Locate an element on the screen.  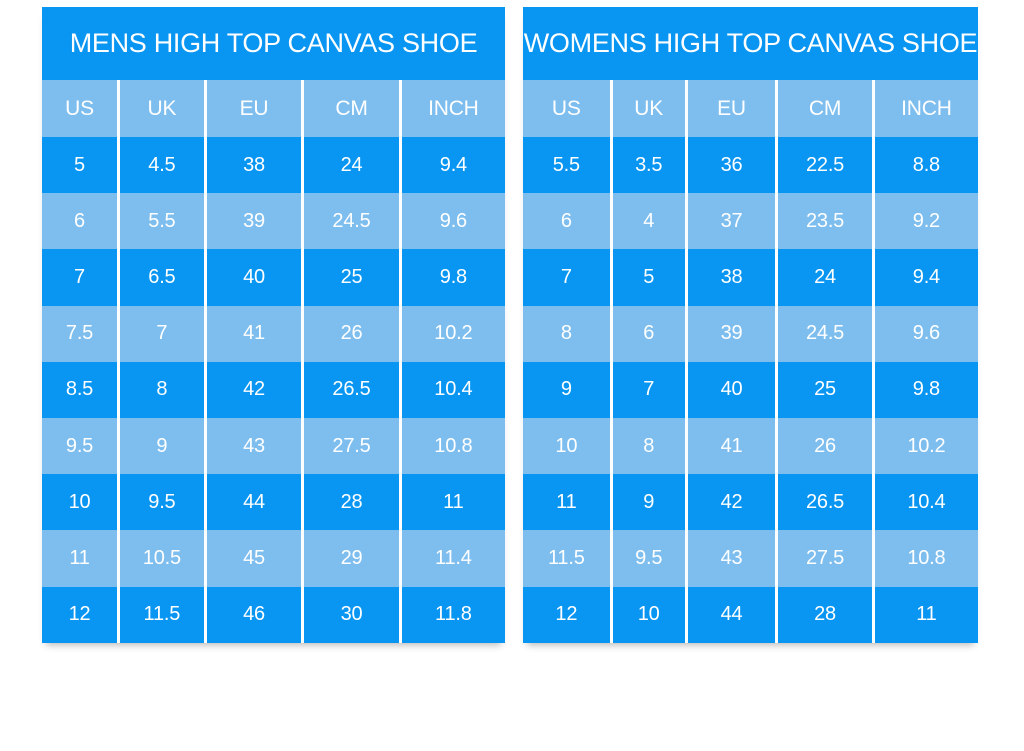
table-cell: 45 is located at coordinates (254, 558).